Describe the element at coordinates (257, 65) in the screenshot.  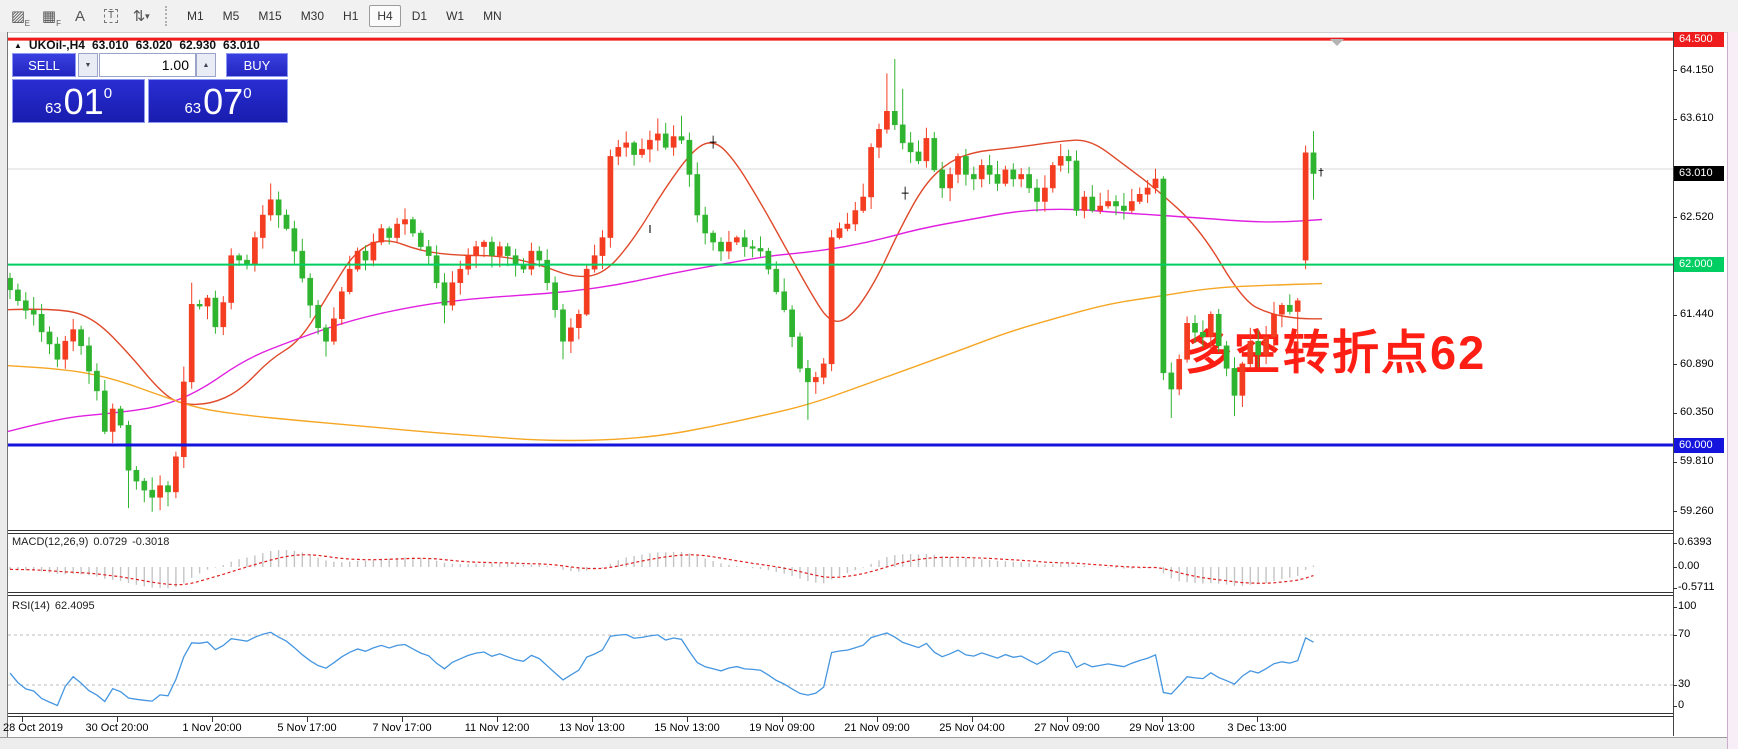
I see `buy-button: BUY` at that location.